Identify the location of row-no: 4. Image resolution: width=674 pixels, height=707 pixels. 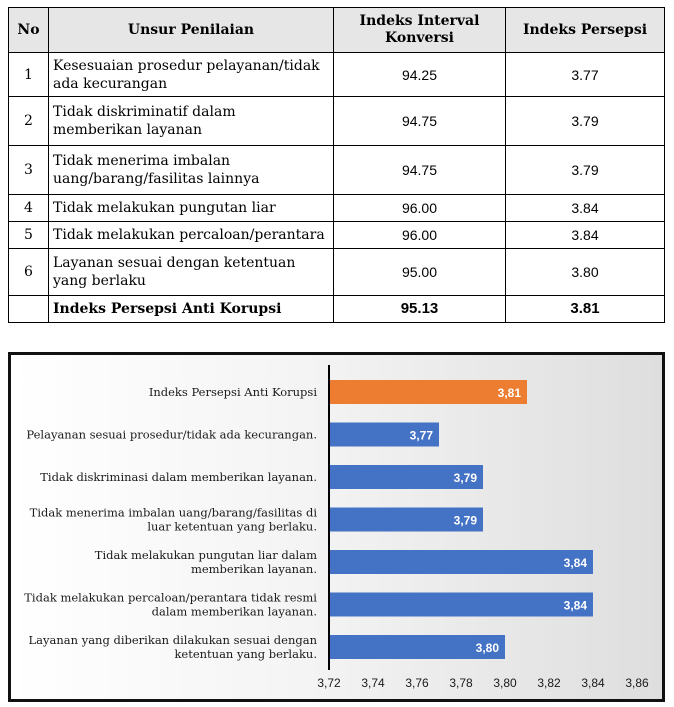
(28, 208).